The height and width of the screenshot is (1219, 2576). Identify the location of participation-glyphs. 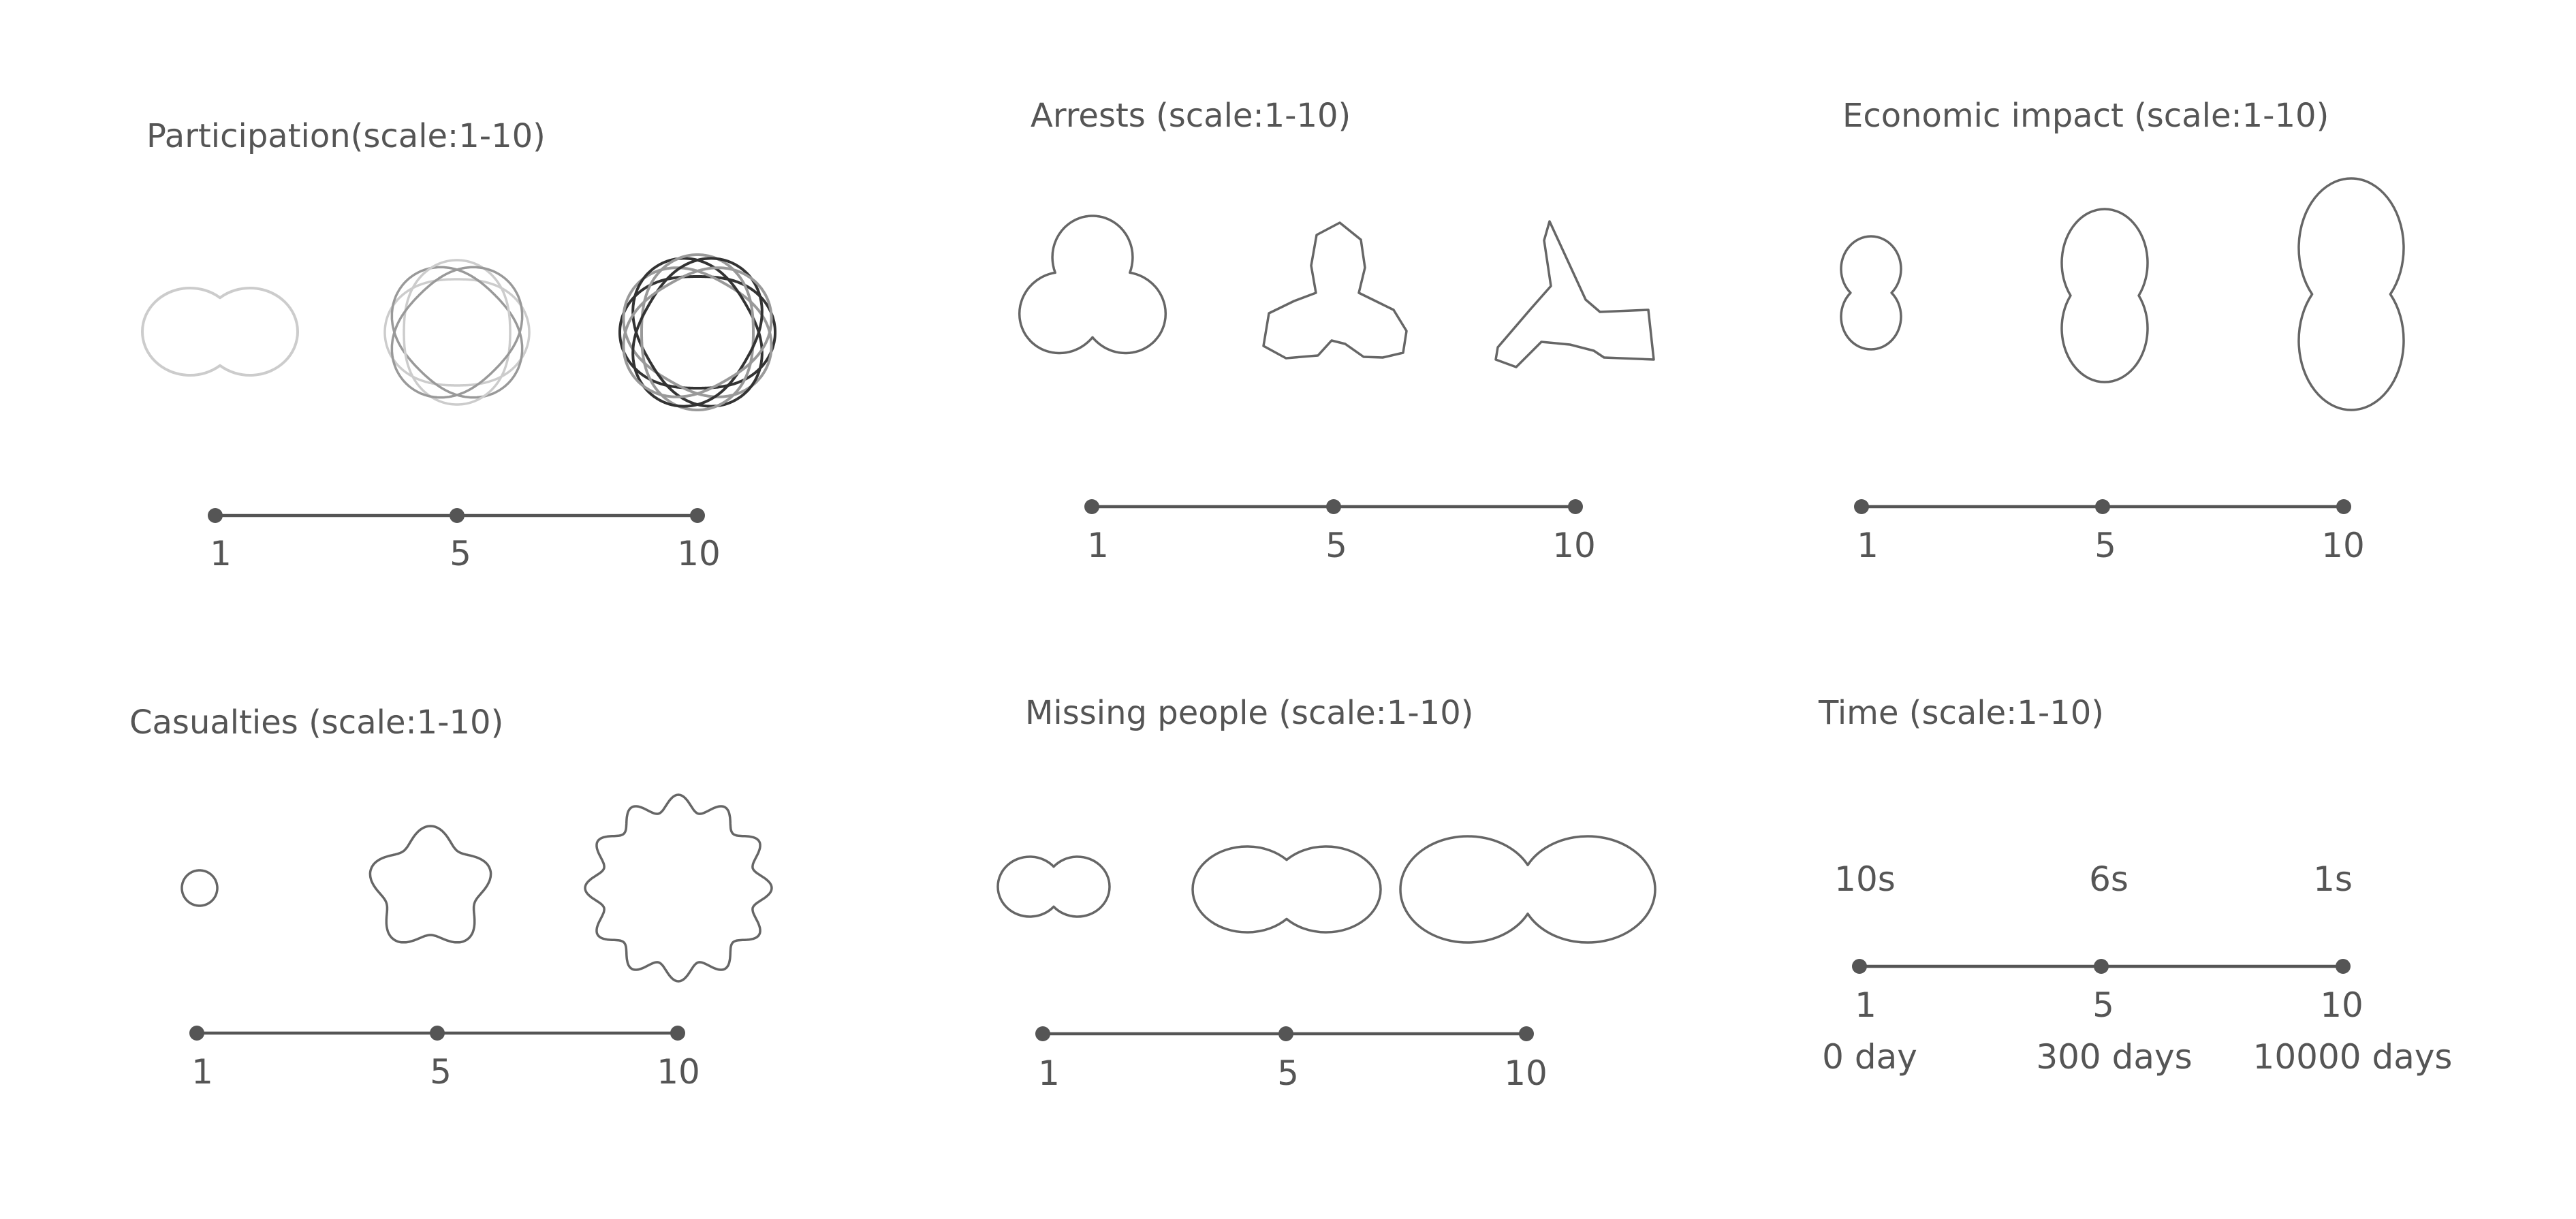
(458, 332).